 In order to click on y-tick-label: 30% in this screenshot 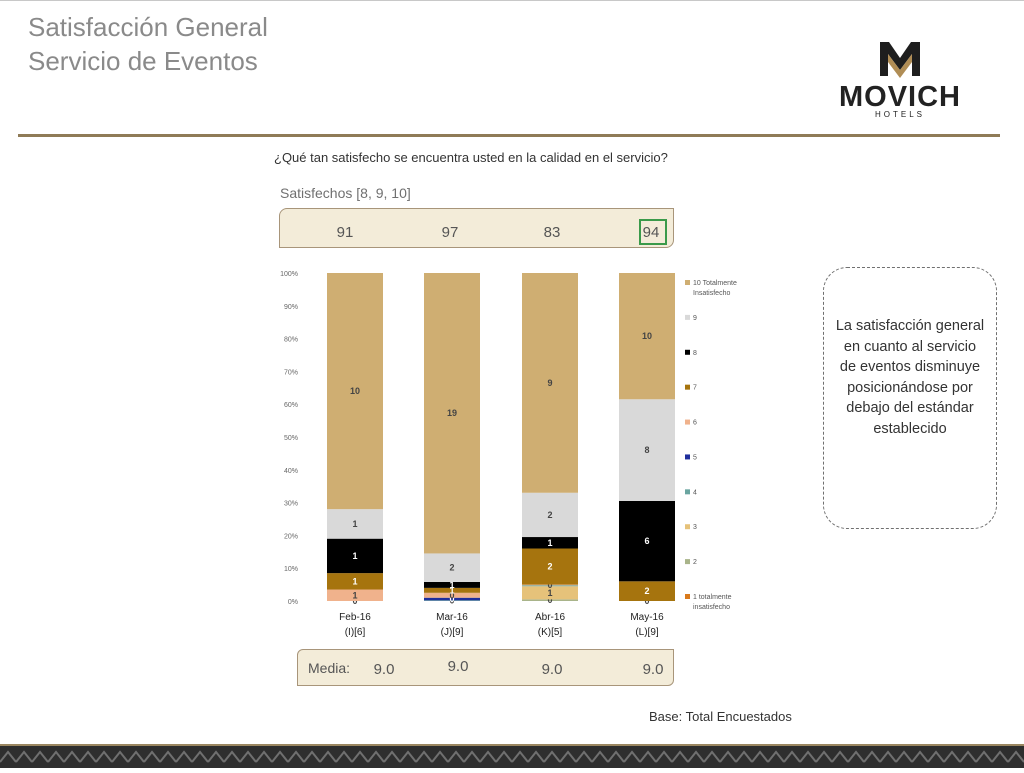, I will do `click(291, 504)`.